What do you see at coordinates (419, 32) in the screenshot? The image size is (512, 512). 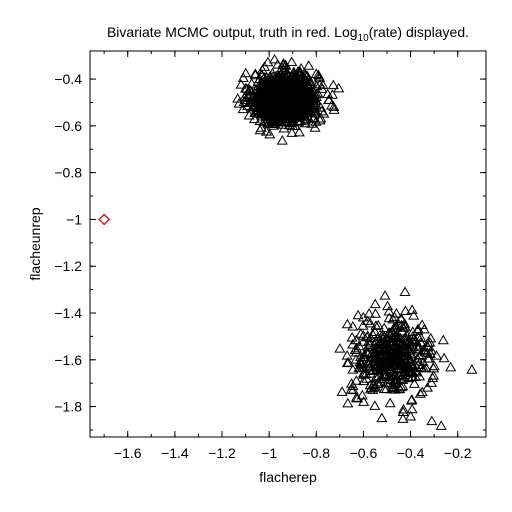 I see `chart-title-suffix: (rate) displayed.` at bounding box center [419, 32].